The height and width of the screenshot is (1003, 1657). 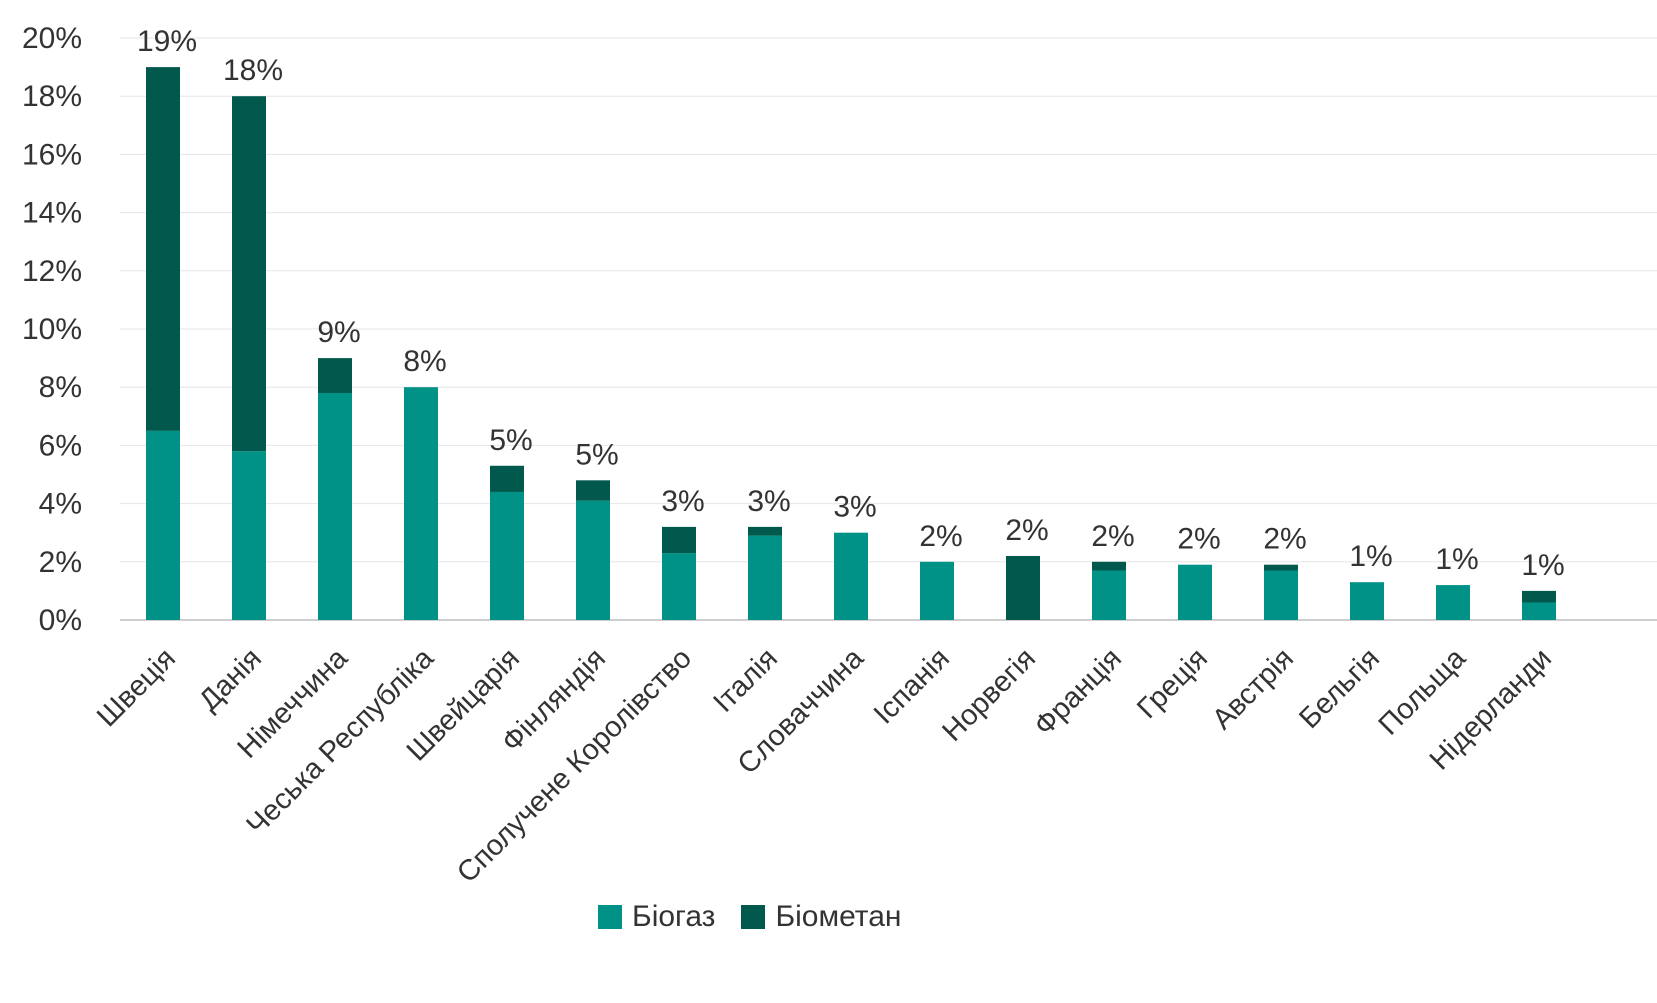 I want to click on x-tick-label: Швеція, so click(x=136, y=687).